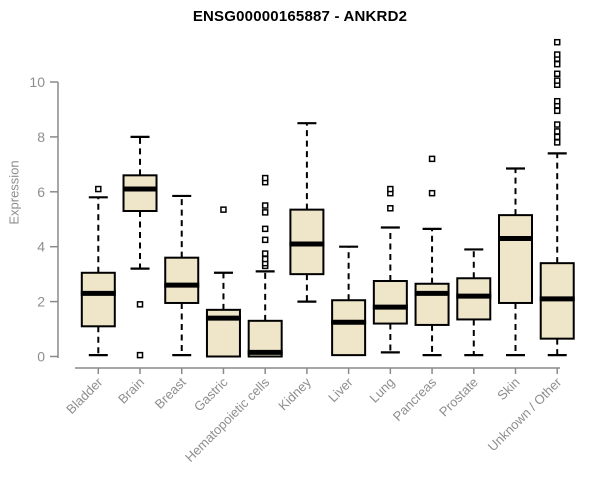 Image resolution: width=600 pixels, height=500 pixels. What do you see at coordinates (84, 395) in the screenshot?
I see `x-tick-label: Bladder` at bounding box center [84, 395].